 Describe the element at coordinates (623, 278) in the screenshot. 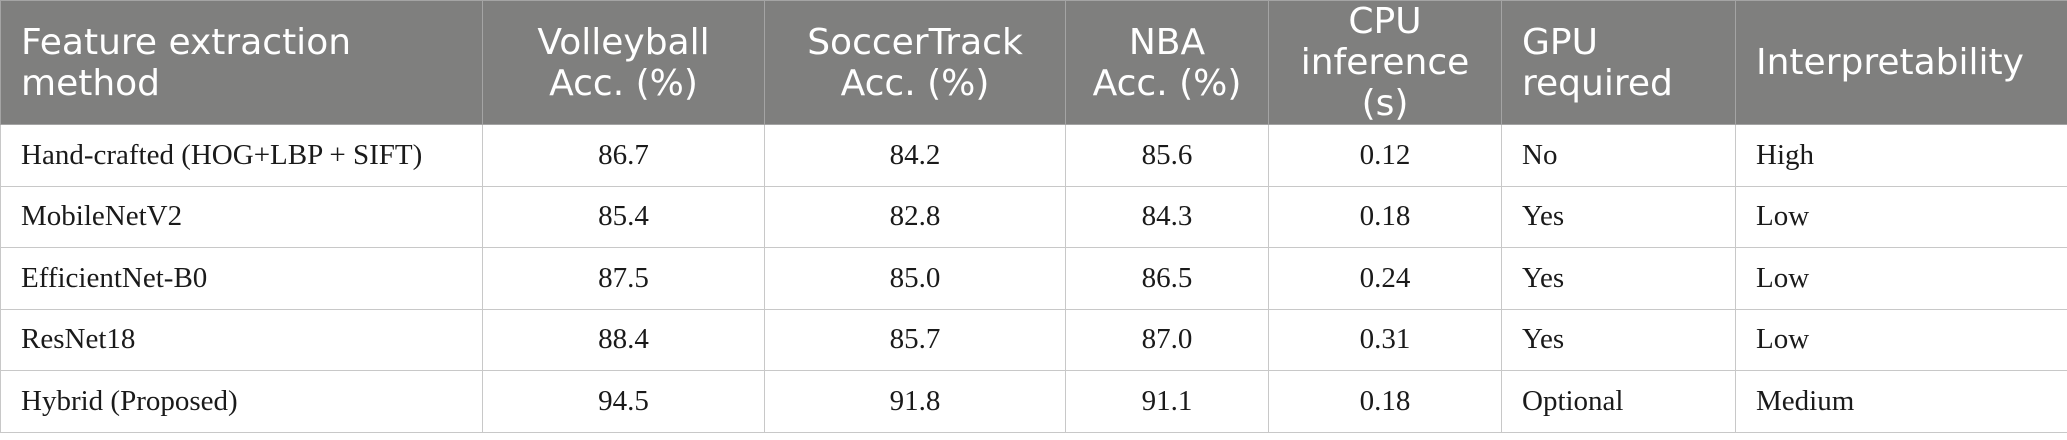

I see `cell-volleyball-acc: 87.5` at that location.